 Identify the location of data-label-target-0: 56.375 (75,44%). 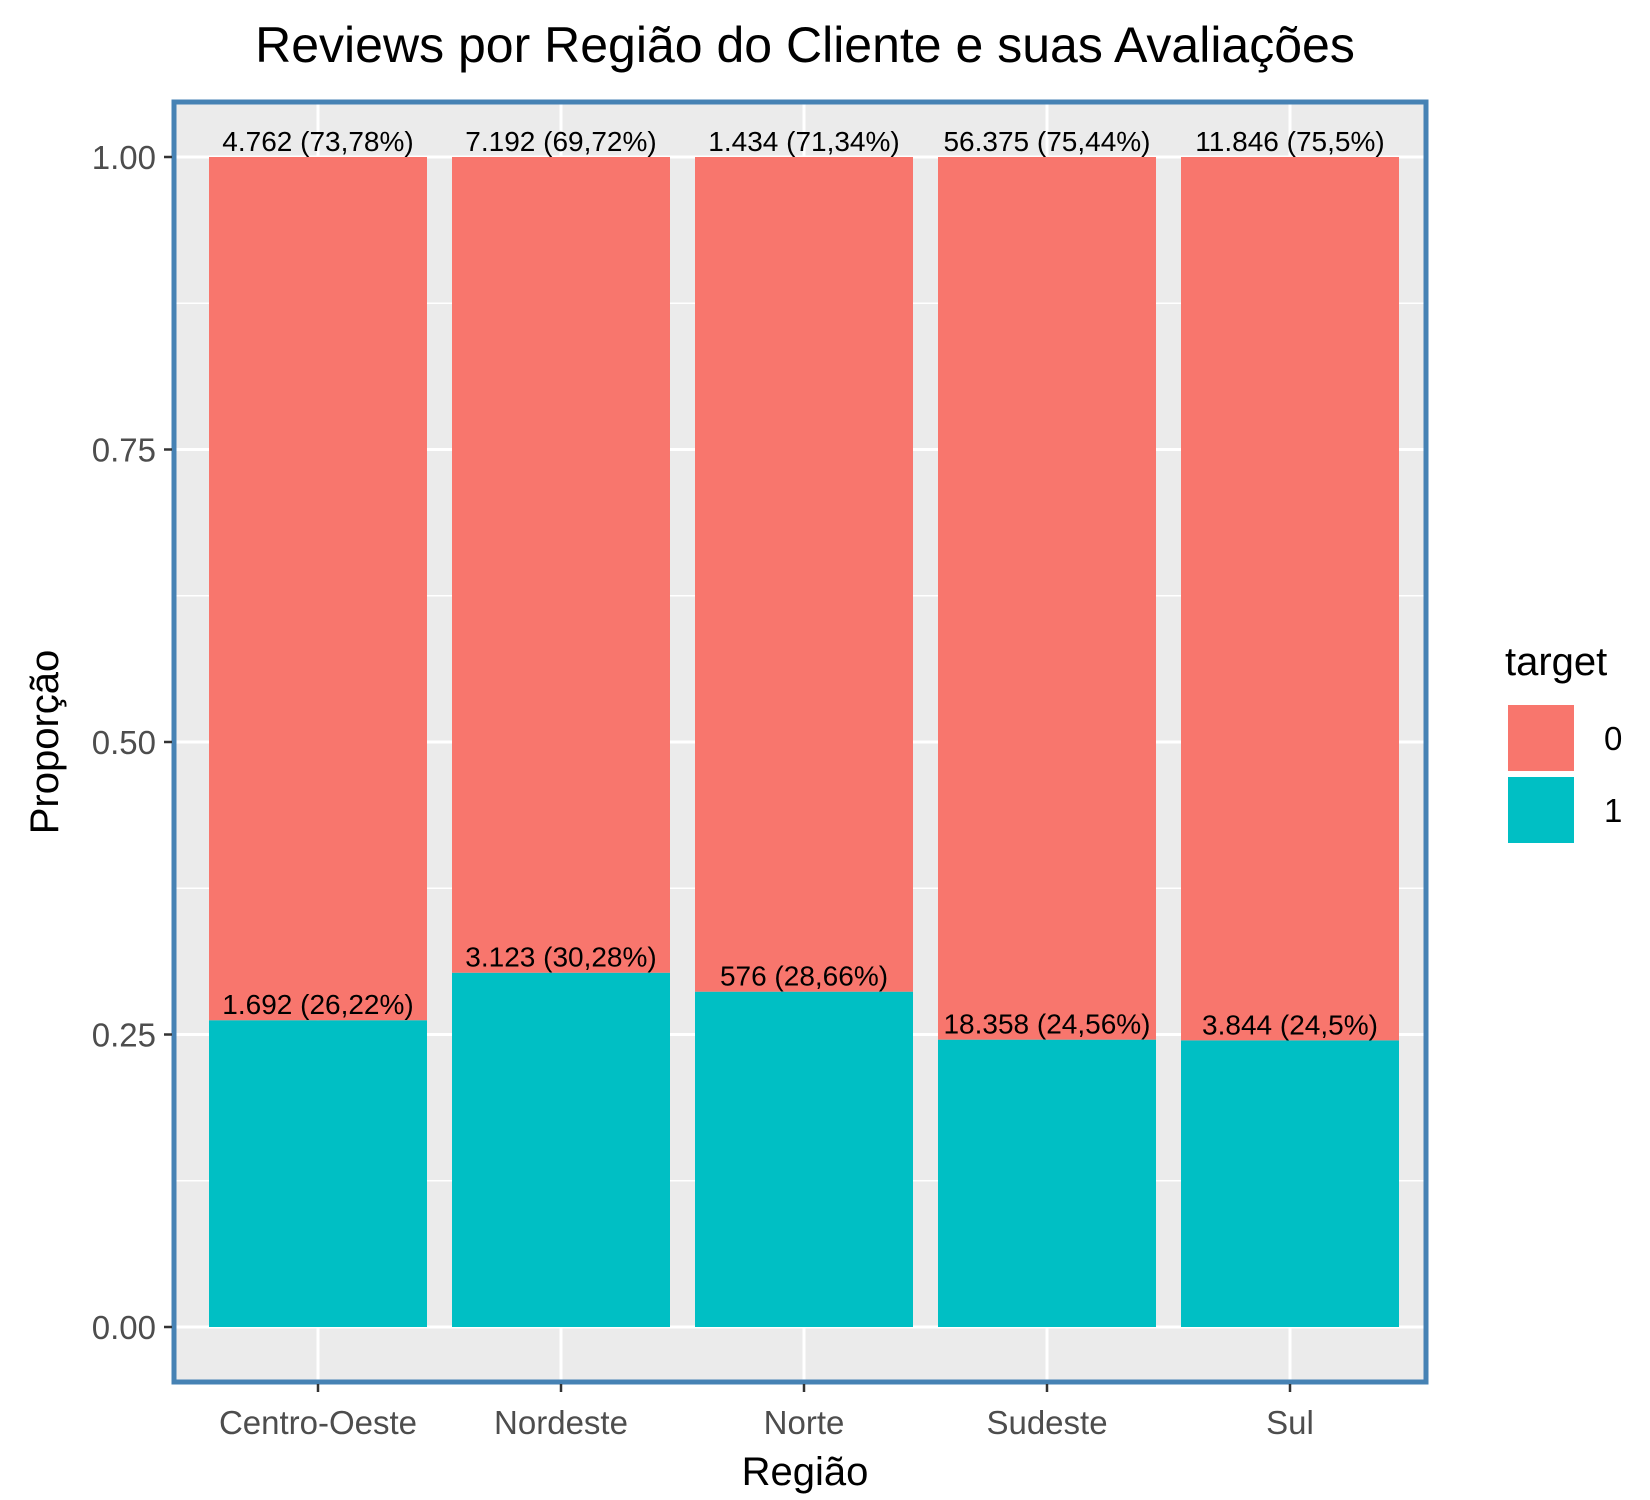
(1046, 141).